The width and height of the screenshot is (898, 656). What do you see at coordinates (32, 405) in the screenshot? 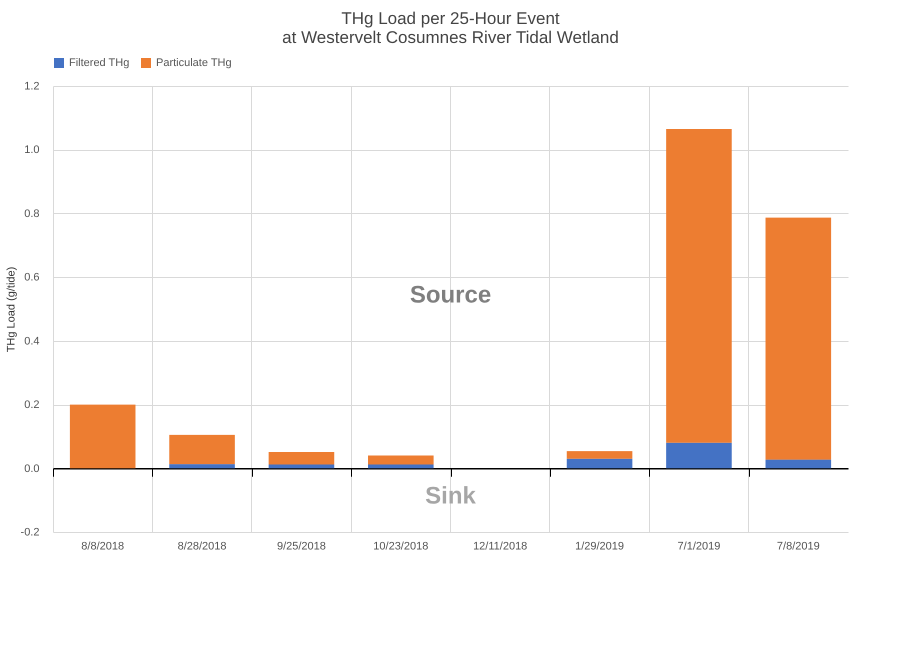
I see `y-tick-label: 0.2` at bounding box center [32, 405].